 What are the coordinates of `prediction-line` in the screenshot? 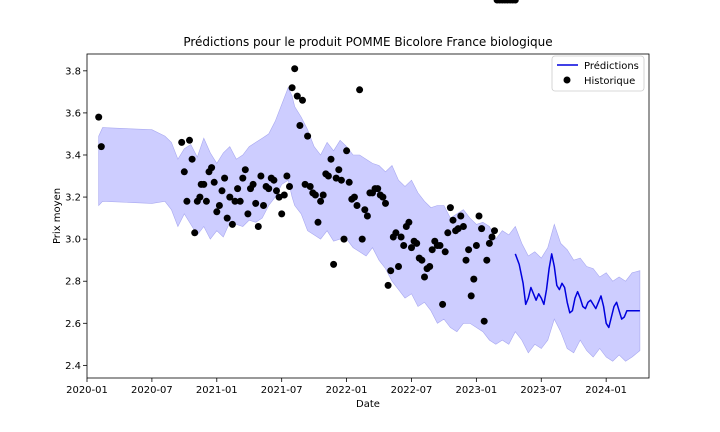 It's located at (577, 291).